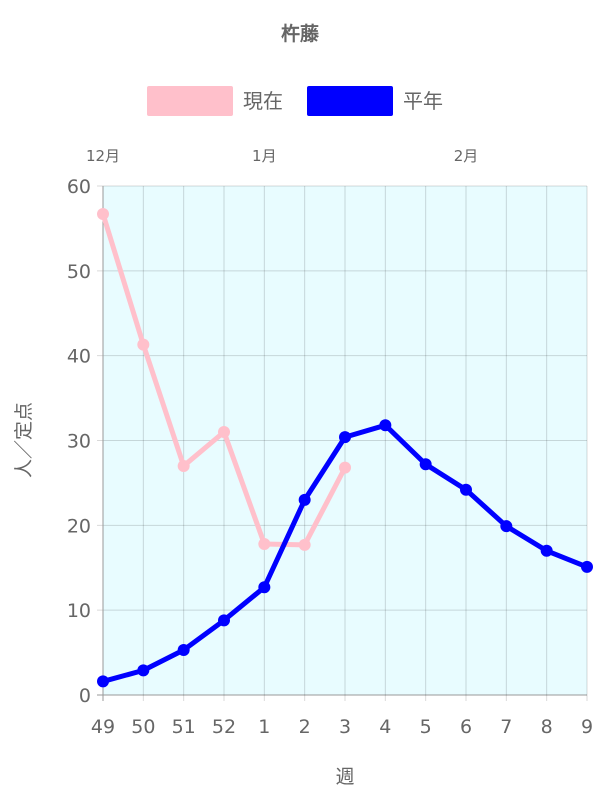  What do you see at coordinates (79, 272) in the screenshot?
I see `y-tick-label: 50` at bounding box center [79, 272].